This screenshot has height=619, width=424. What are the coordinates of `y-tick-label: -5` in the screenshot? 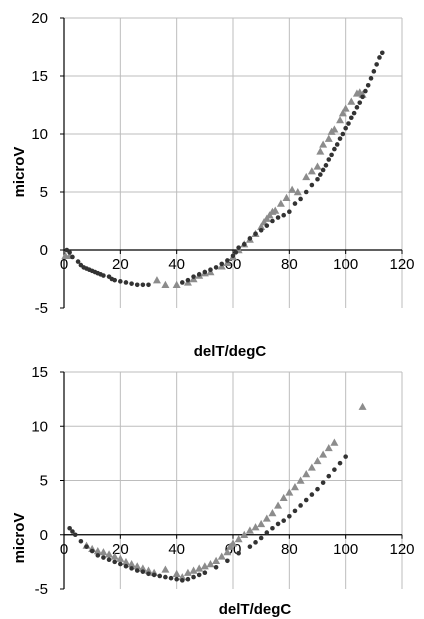 It's located at (41, 308).